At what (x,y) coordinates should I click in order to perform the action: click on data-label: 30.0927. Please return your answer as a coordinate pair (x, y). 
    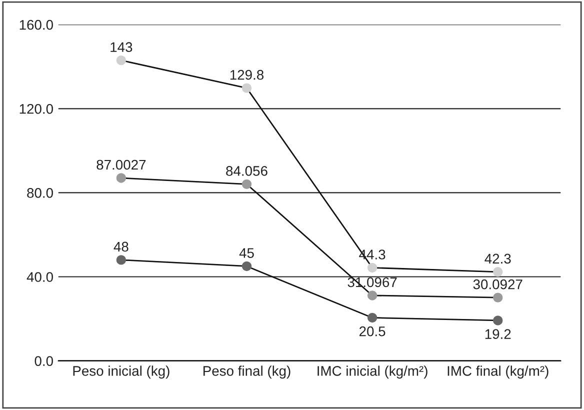
    Looking at the image, I should click on (497, 284).